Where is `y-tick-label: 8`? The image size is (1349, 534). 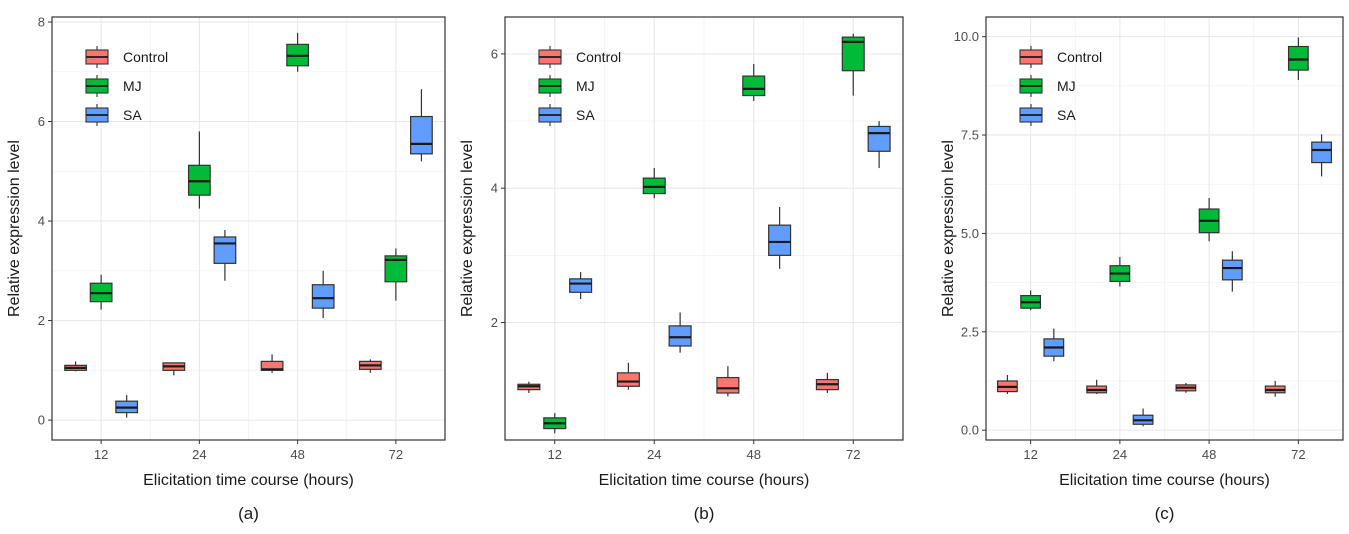
y-tick-label: 8 is located at coordinates (41, 21).